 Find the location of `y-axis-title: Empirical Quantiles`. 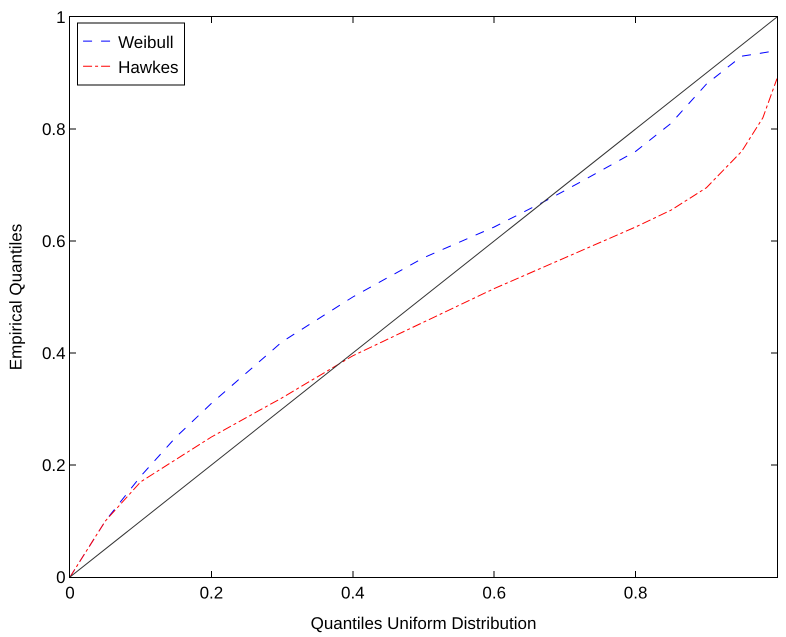

y-axis-title: Empirical Quantiles is located at coordinates (16, 297).